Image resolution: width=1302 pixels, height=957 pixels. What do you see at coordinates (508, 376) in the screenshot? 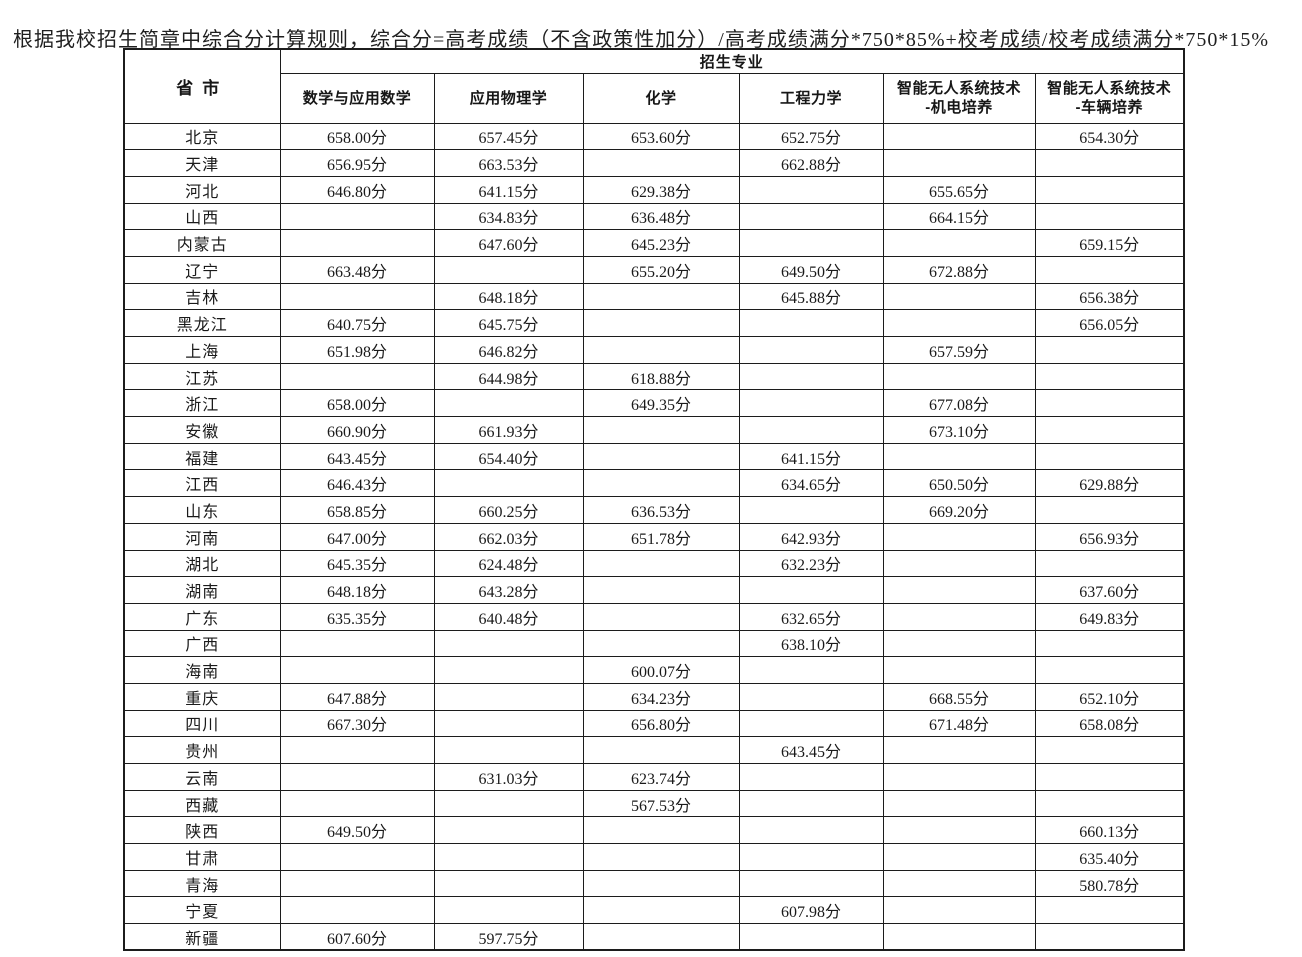
I see `score-cell: 644.98分` at bounding box center [508, 376].